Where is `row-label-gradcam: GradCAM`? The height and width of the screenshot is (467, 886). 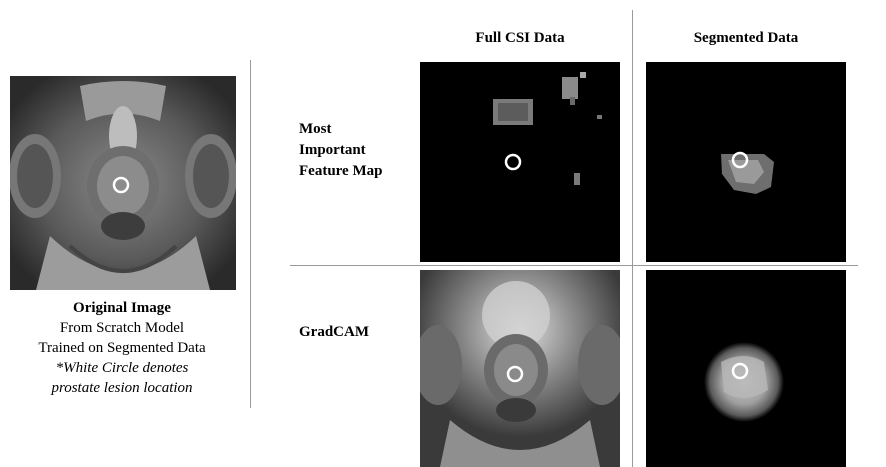 row-label-gradcam: GradCAM is located at coordinates (334, 332).